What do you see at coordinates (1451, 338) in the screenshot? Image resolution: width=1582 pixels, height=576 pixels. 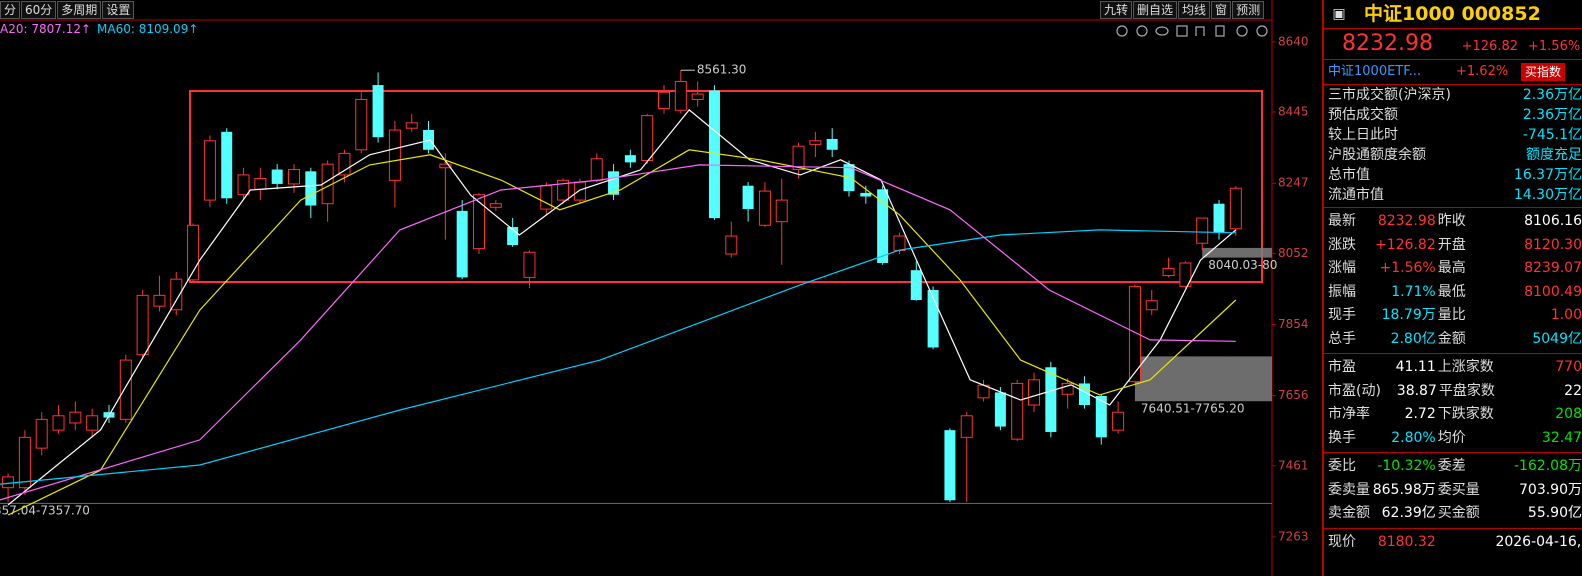 I see `detail-label: 金额` at bounding box center [1451, 338].